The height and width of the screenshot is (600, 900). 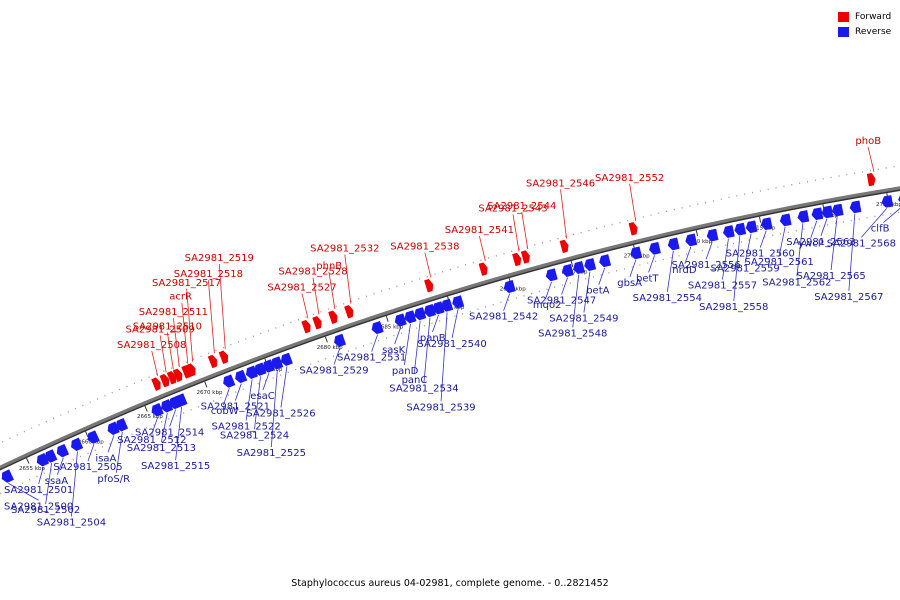 I want to click on gene-label: clfB, so click(x=880, y=229).